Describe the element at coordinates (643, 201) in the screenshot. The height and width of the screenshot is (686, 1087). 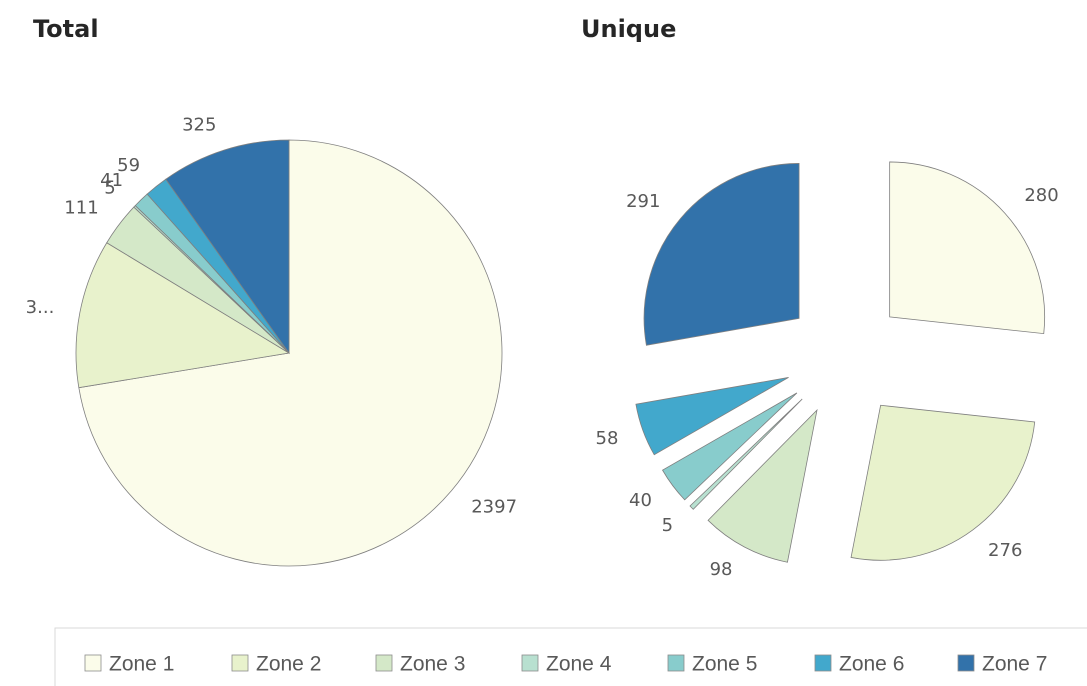
I see `data-label: 291` at that location.